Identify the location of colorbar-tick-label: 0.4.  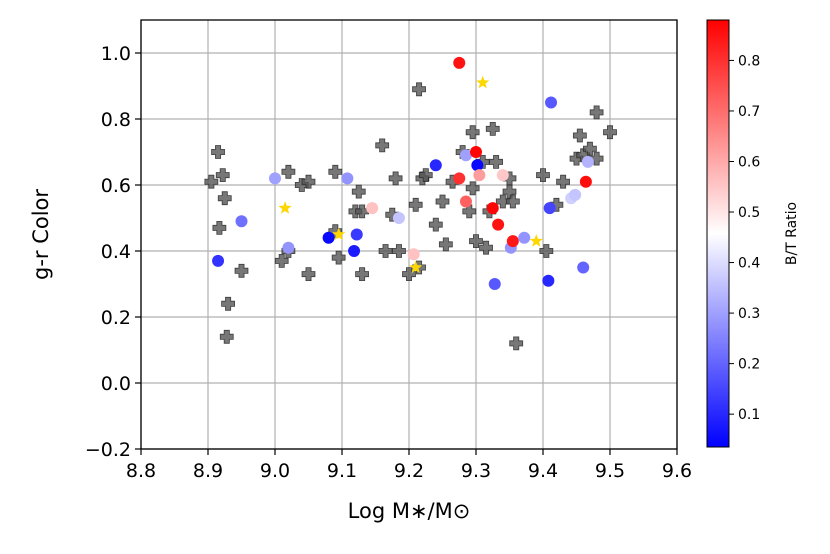
(749, 264).